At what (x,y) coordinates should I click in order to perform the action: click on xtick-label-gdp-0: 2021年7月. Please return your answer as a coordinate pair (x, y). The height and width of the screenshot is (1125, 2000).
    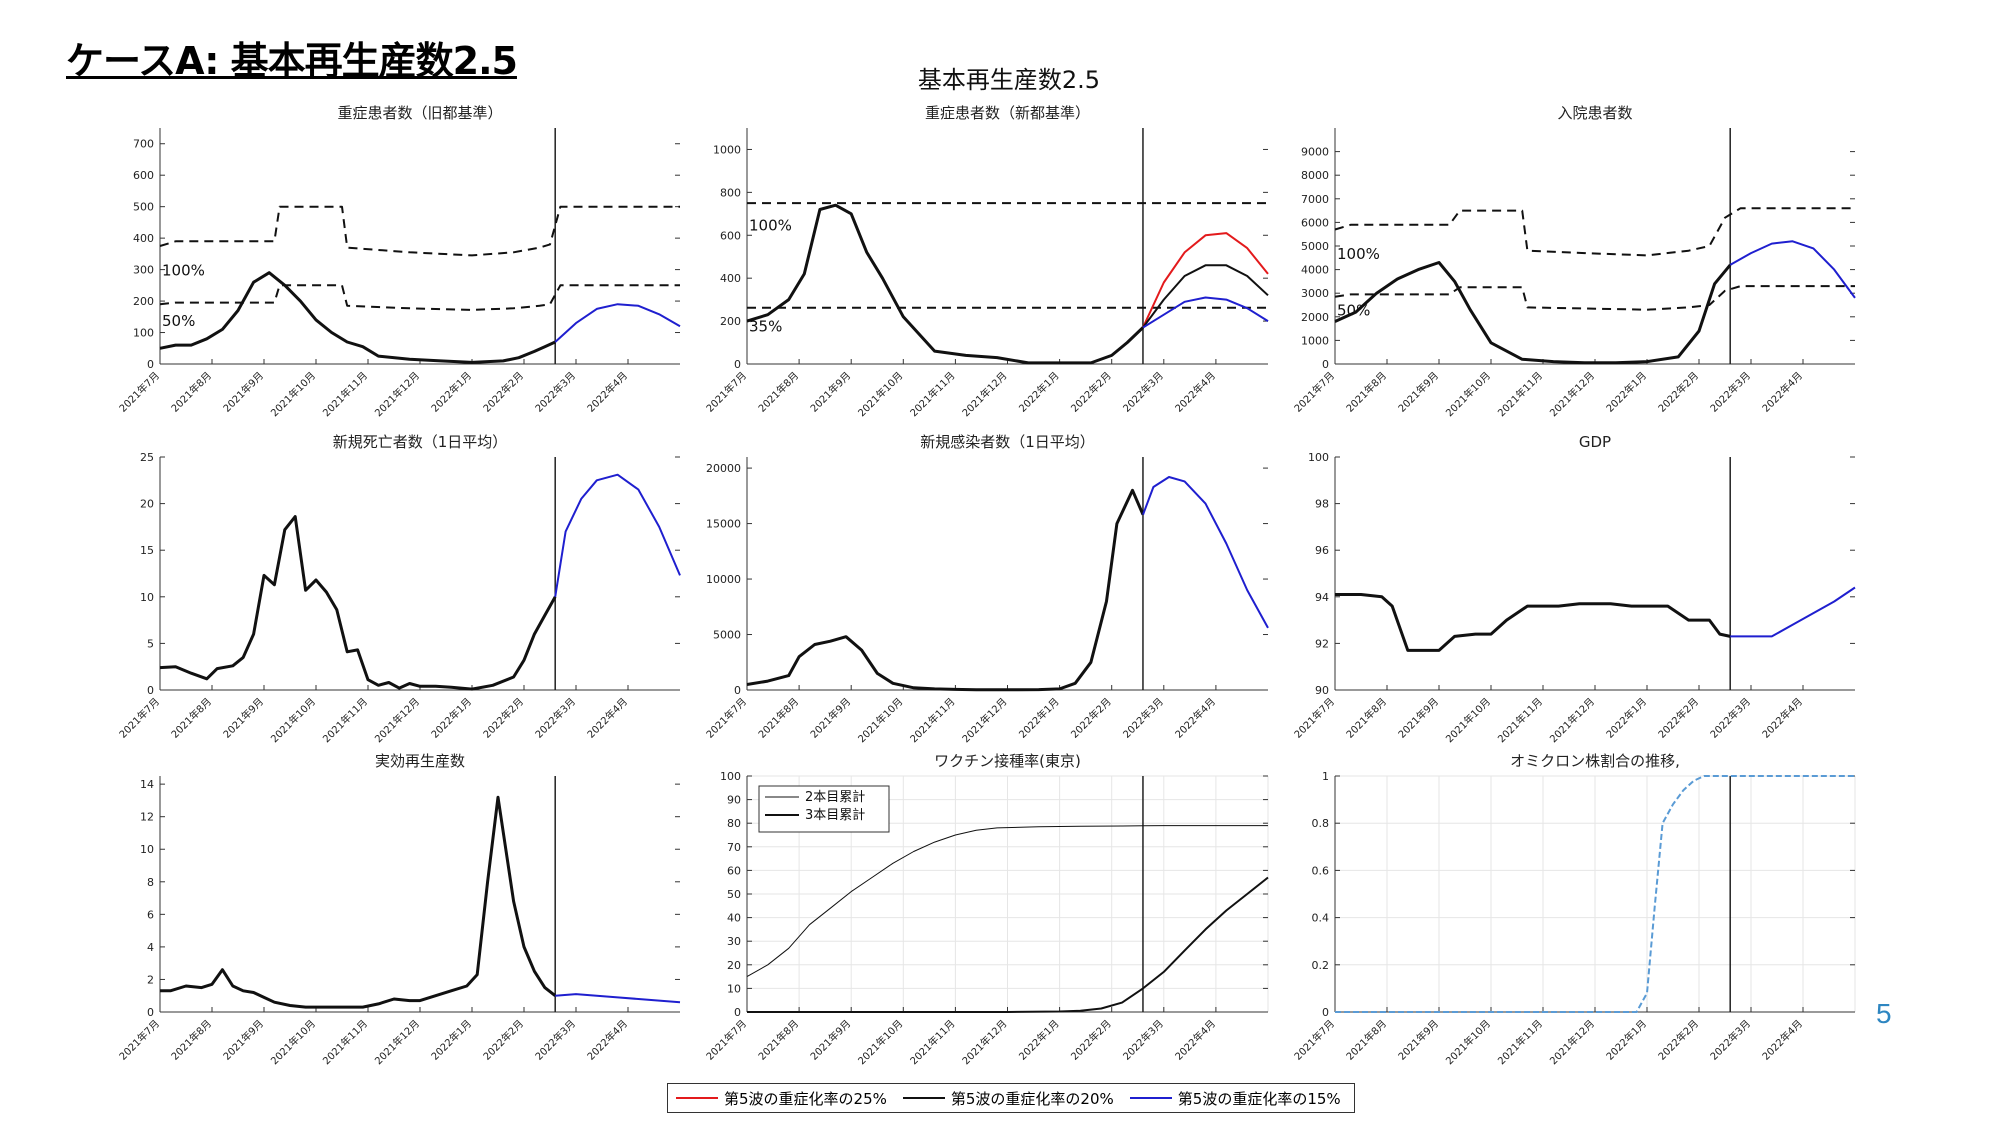
    Looking at the image, I should click on (1314, 718).